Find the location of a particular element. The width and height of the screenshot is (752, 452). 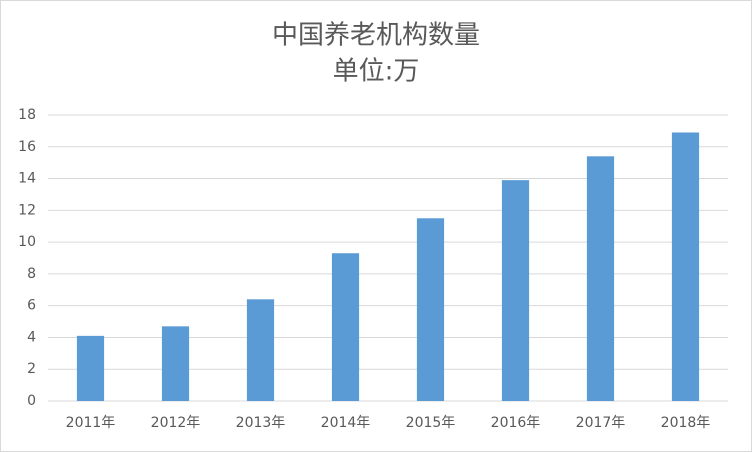

chart-title: 中国养老机构数量 is located at coordinates (376, 36).